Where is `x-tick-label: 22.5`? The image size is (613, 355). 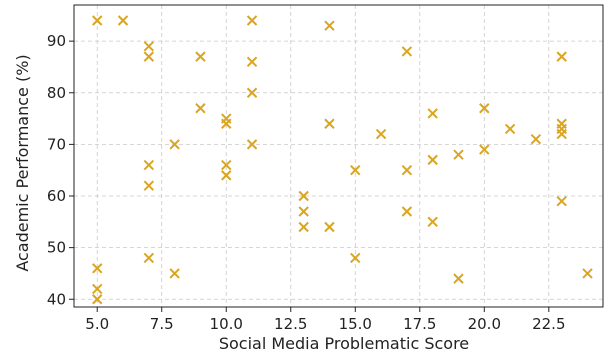 x-tick-label: 22.5 is located at coordinates (548, 324).